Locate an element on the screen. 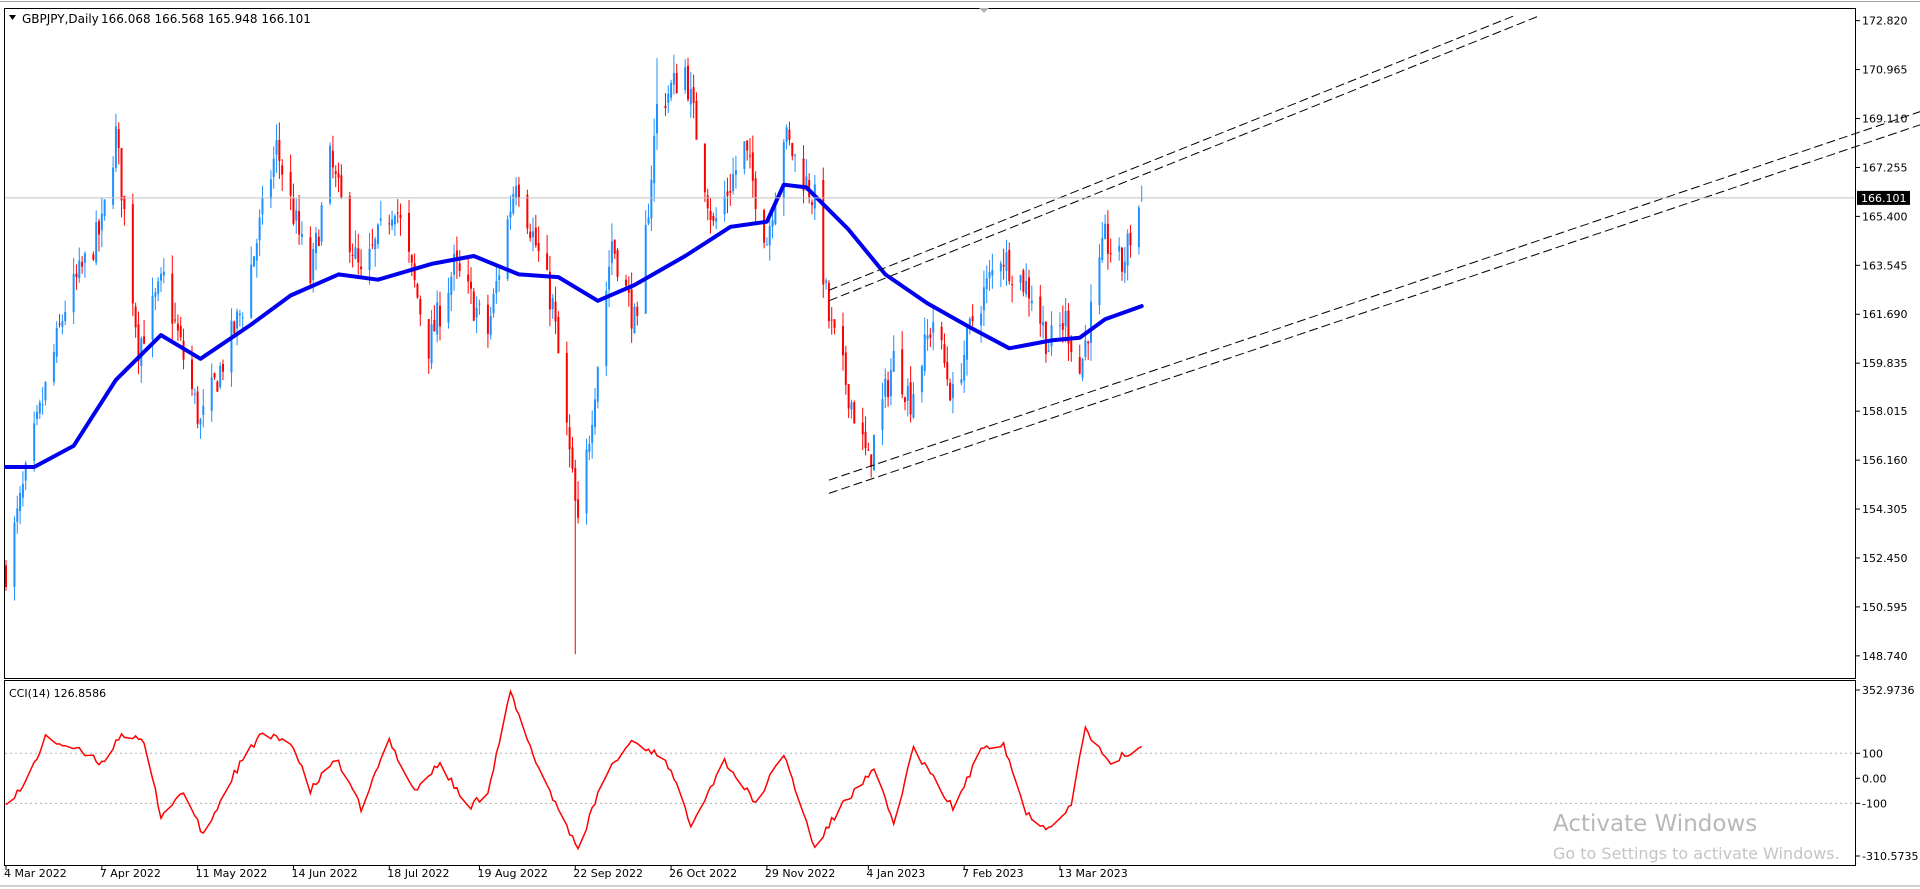 This screenshot has width=1920, height=889. collapse-triangle-icon is located at coordinates (12, 17).